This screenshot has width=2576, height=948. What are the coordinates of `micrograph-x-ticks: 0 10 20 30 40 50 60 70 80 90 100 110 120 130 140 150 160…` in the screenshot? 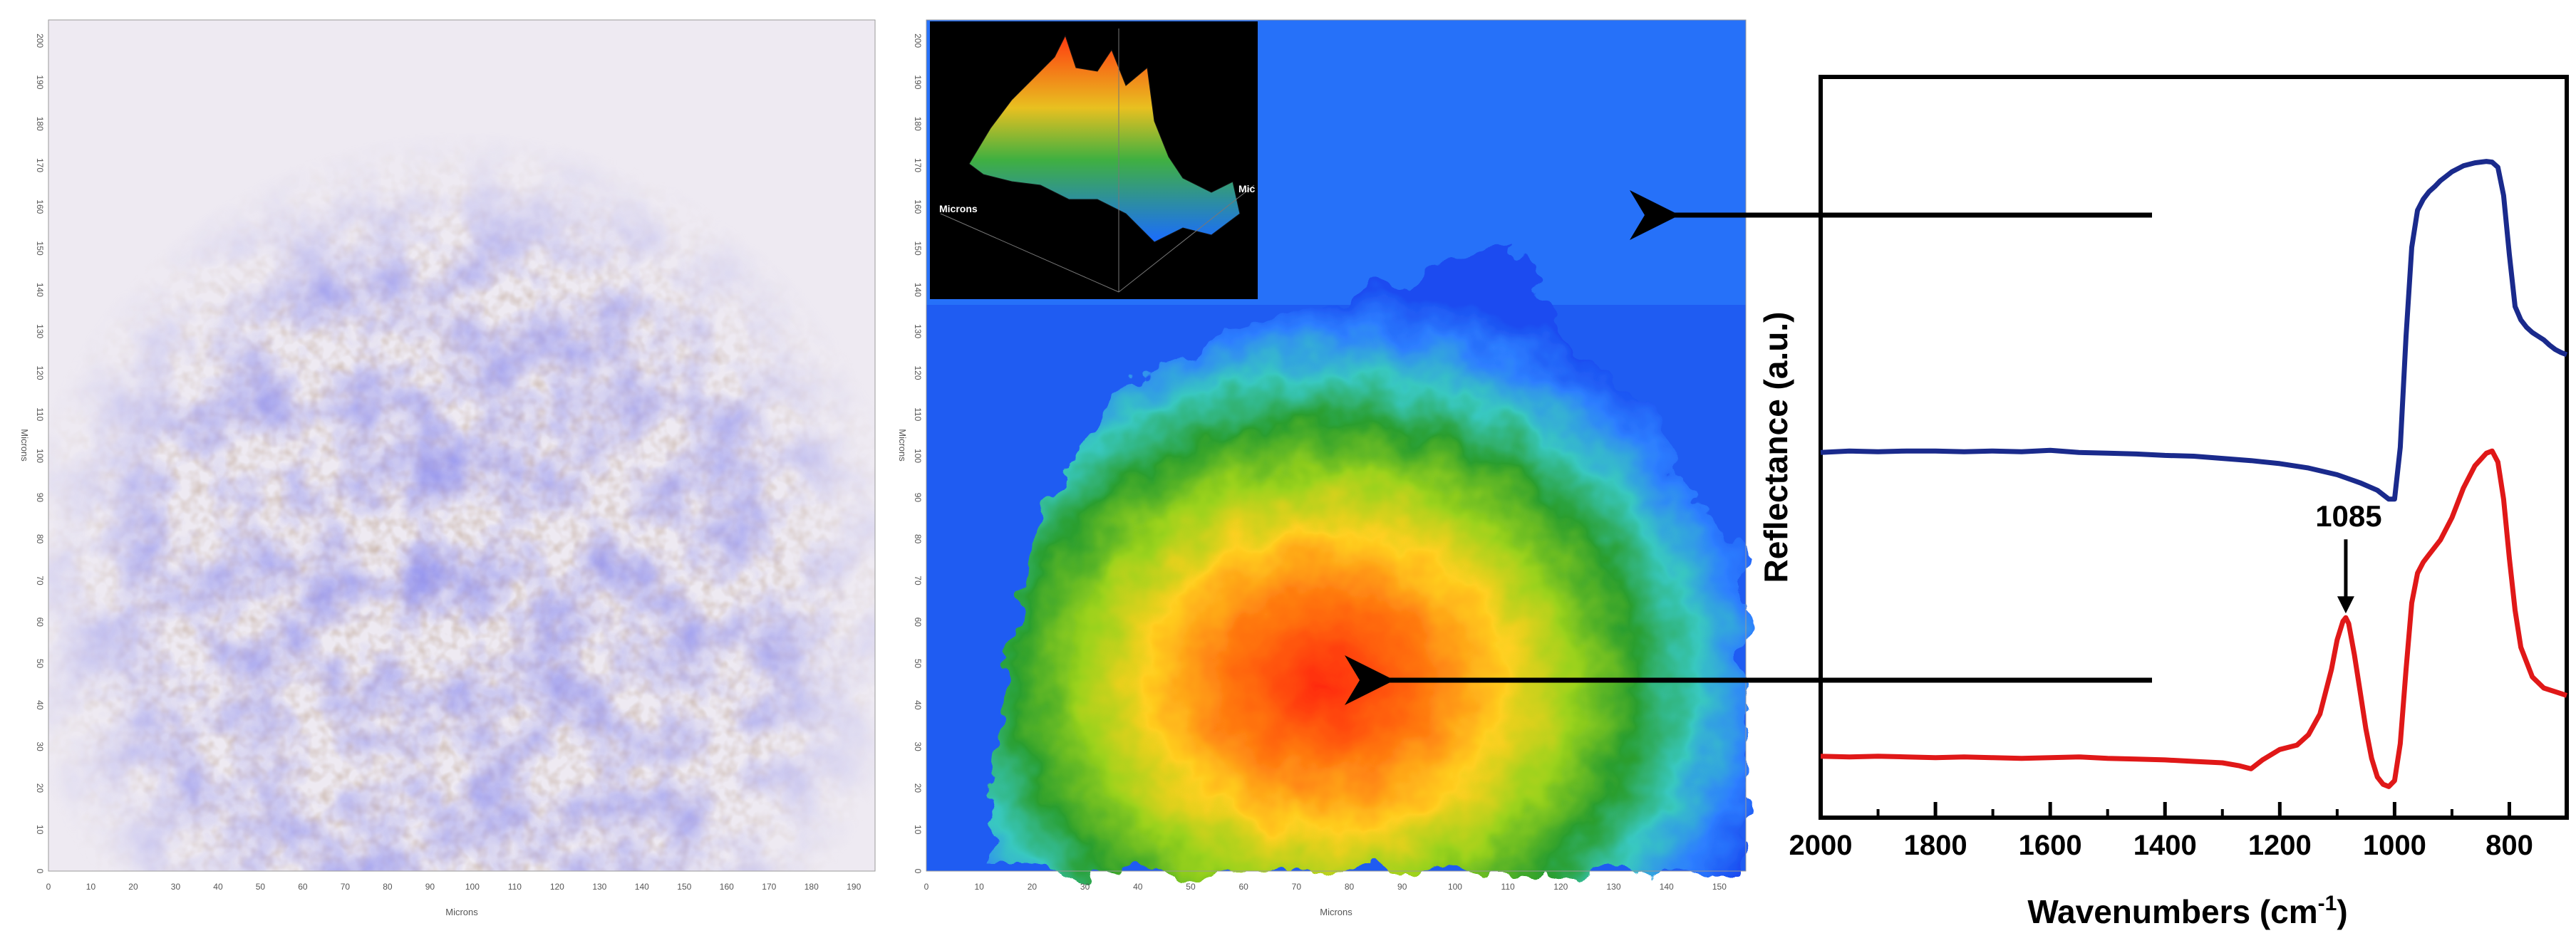 It's located at (454, 887).